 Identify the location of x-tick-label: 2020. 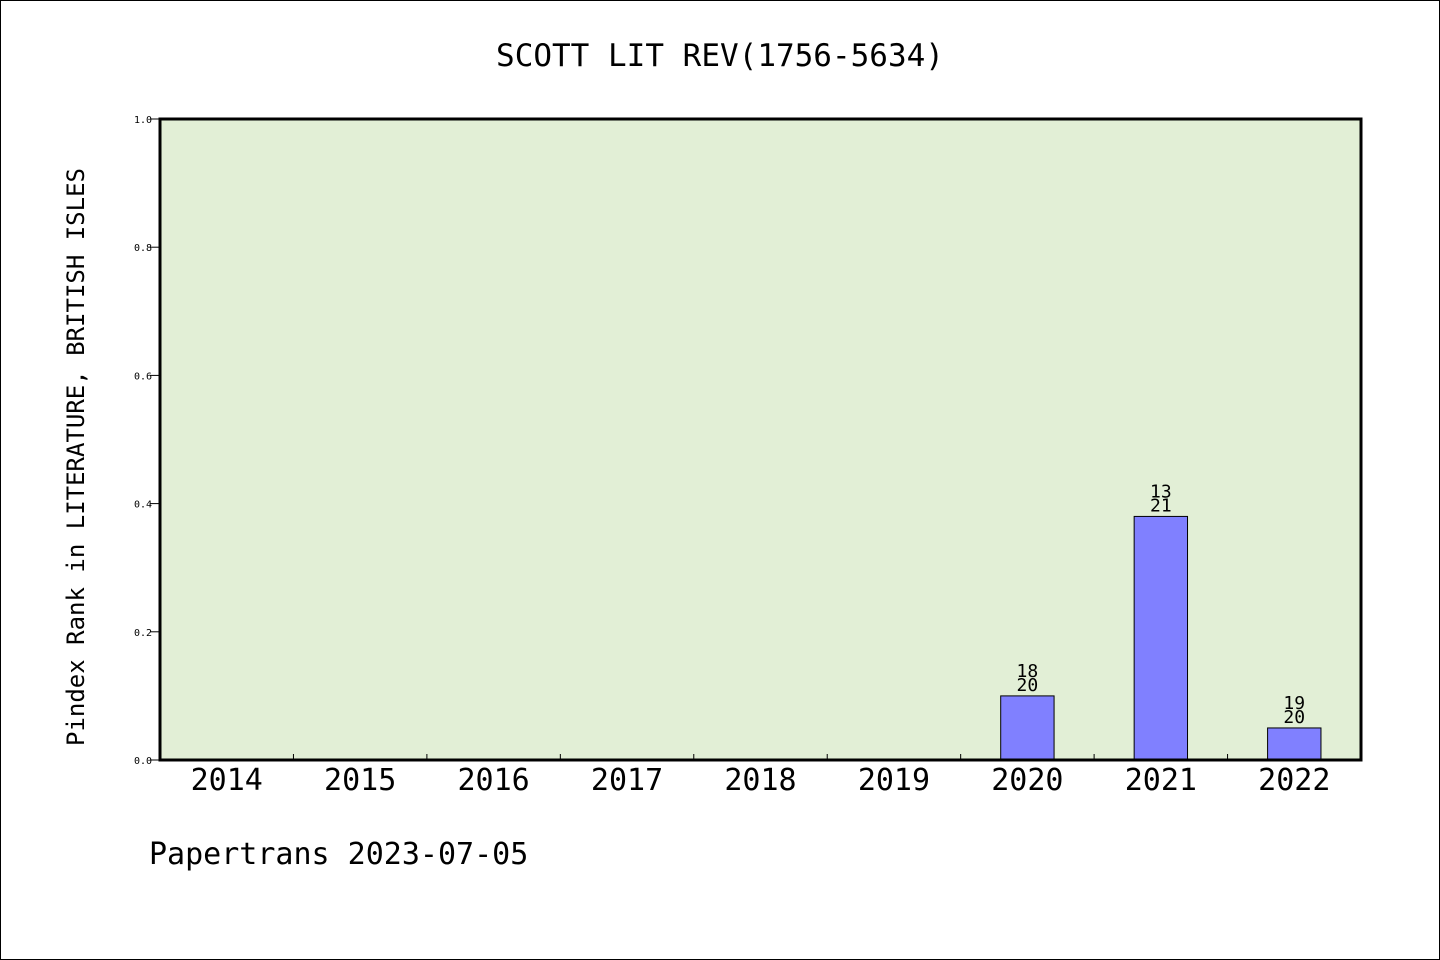
(1027, 780).